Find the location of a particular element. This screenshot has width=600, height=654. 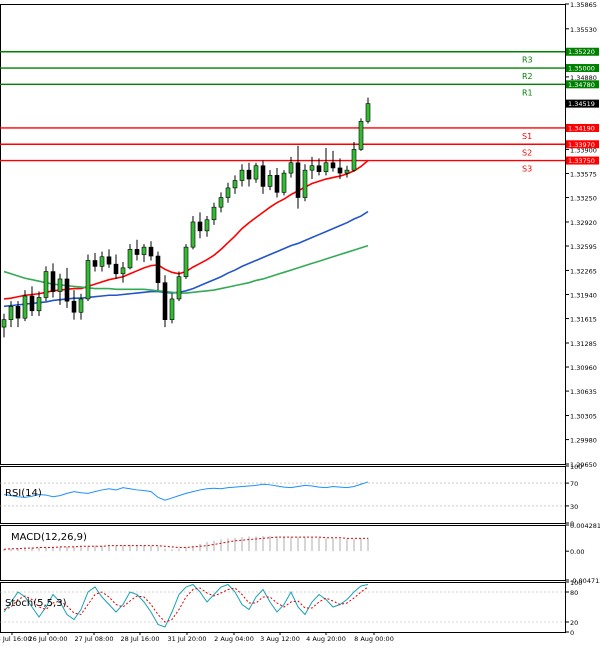

level-name-r1: R1 is located at coordinates (527, 92).